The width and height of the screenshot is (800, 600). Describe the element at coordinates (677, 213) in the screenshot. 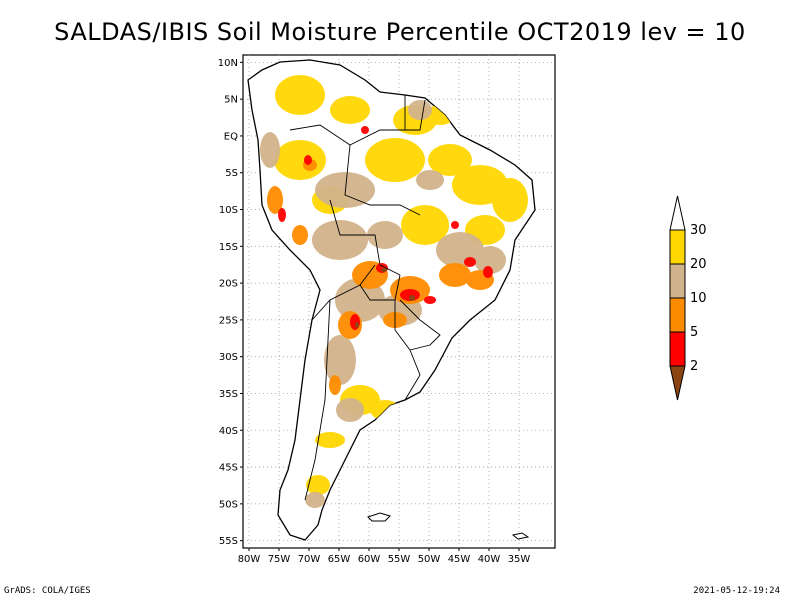

I see `colorbar-cap-high` at that location.